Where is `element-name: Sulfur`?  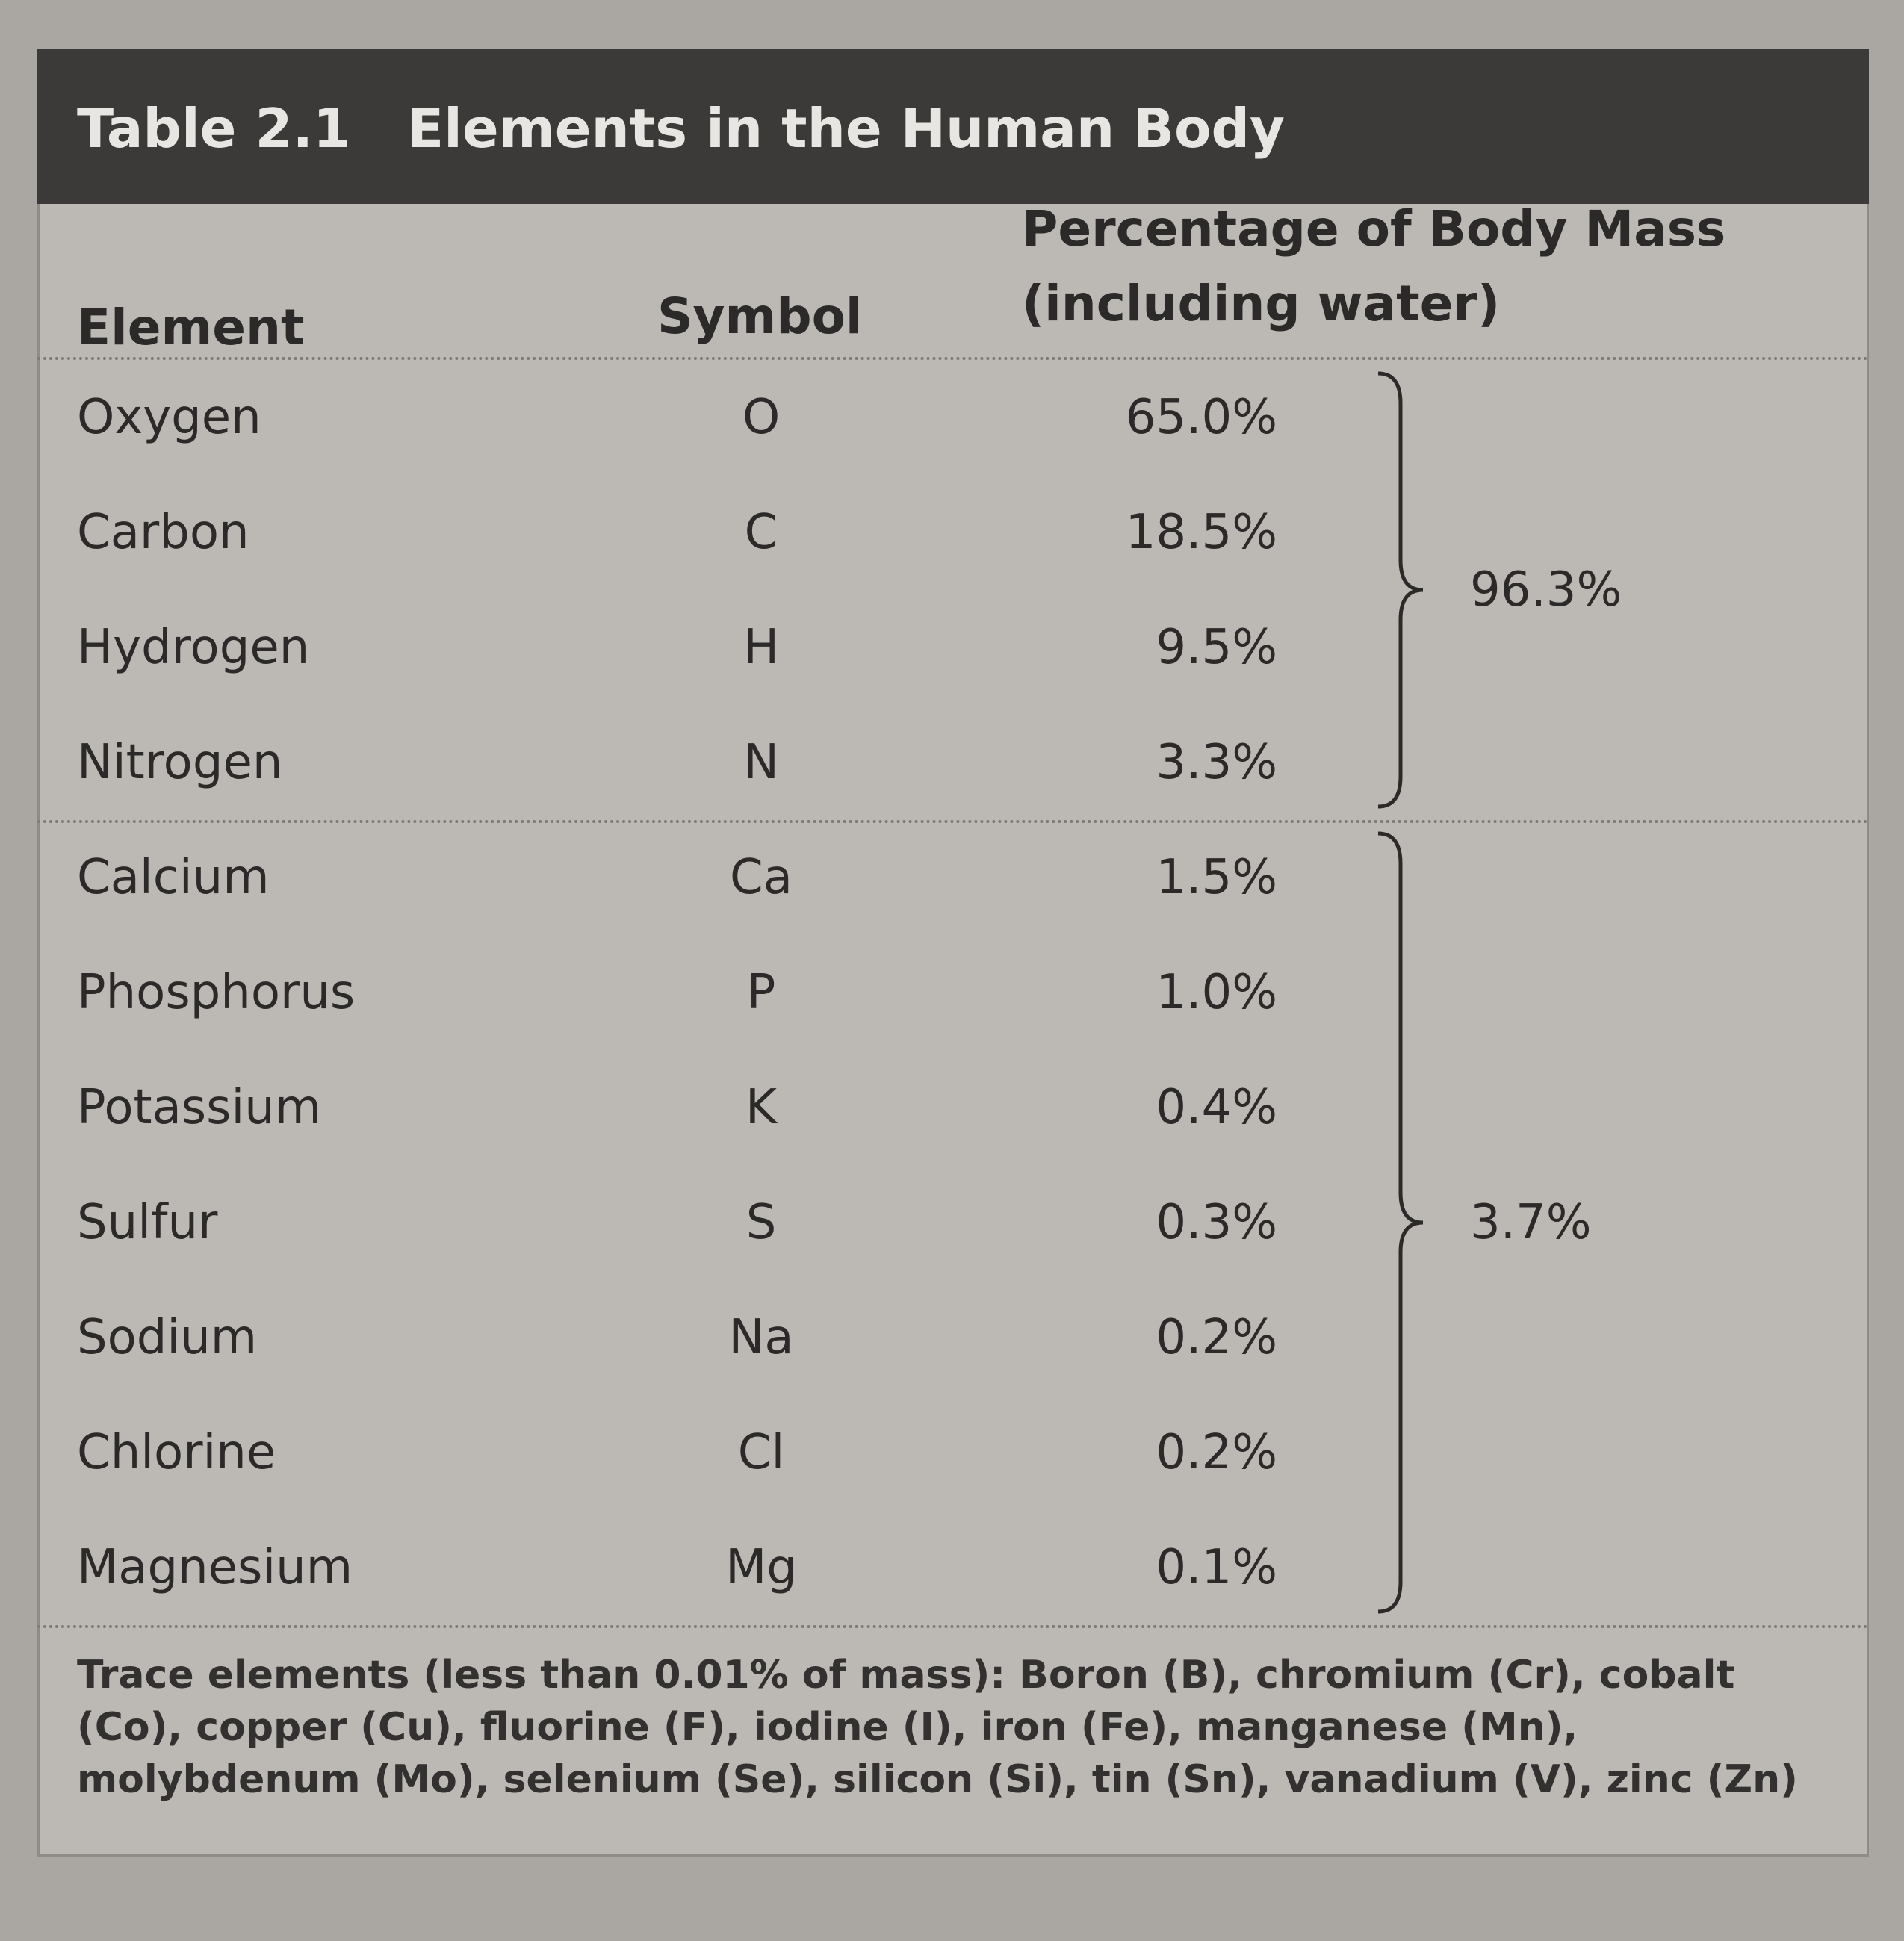 element-name: Sulfur is located at coordinates (147, 1222).